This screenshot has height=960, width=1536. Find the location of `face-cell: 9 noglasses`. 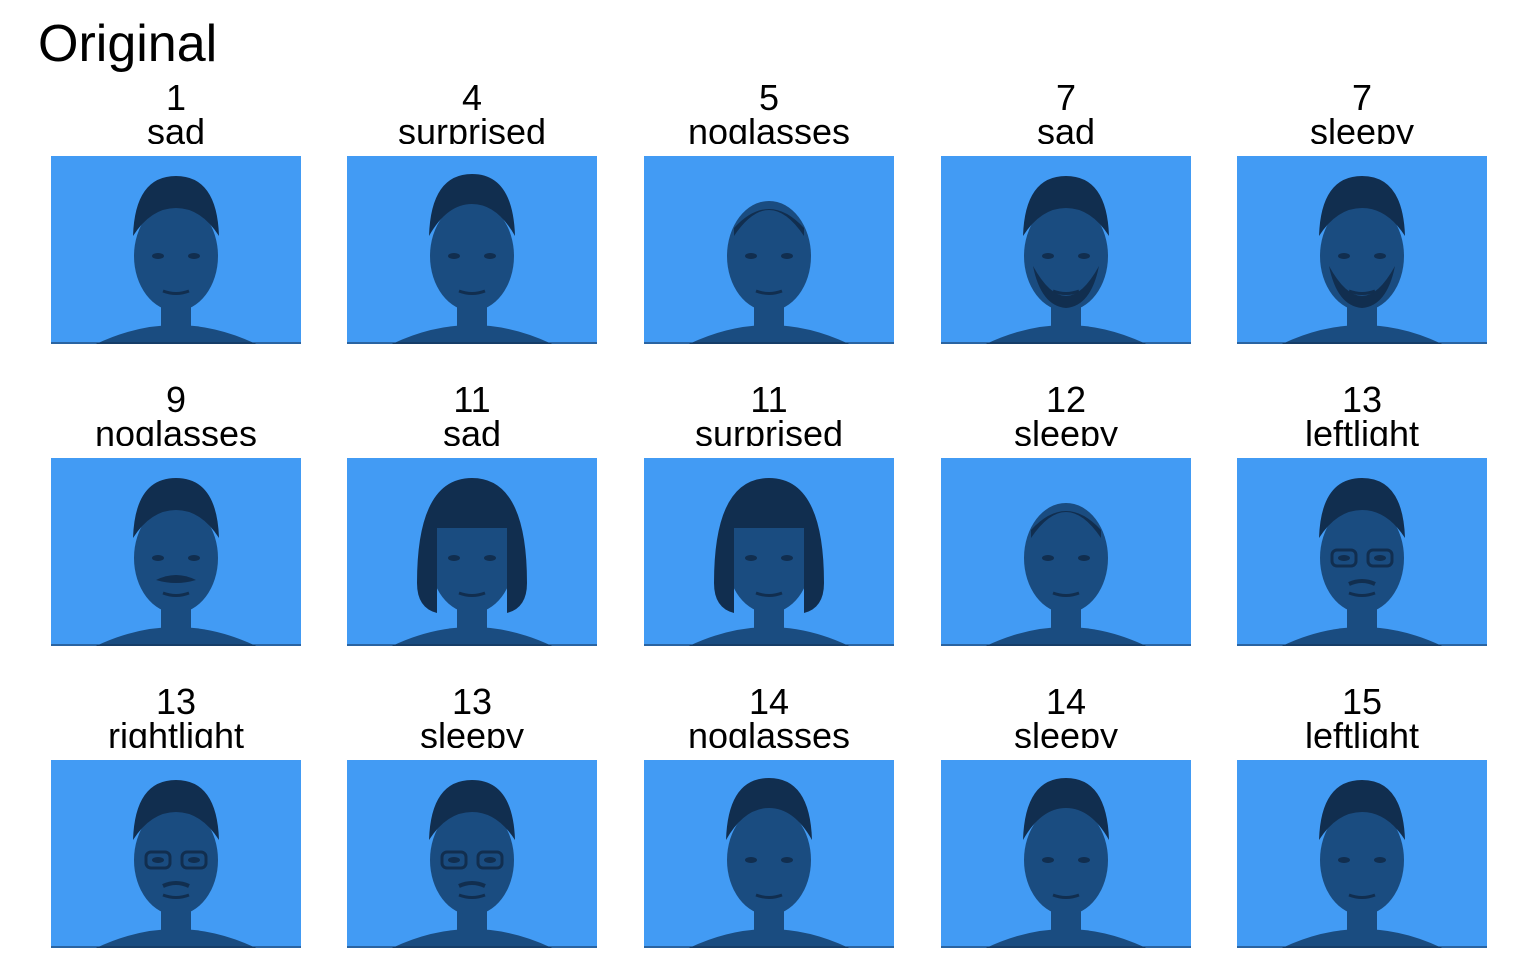

face-cell: 9 noglasses is located at coordinates (176, 512).